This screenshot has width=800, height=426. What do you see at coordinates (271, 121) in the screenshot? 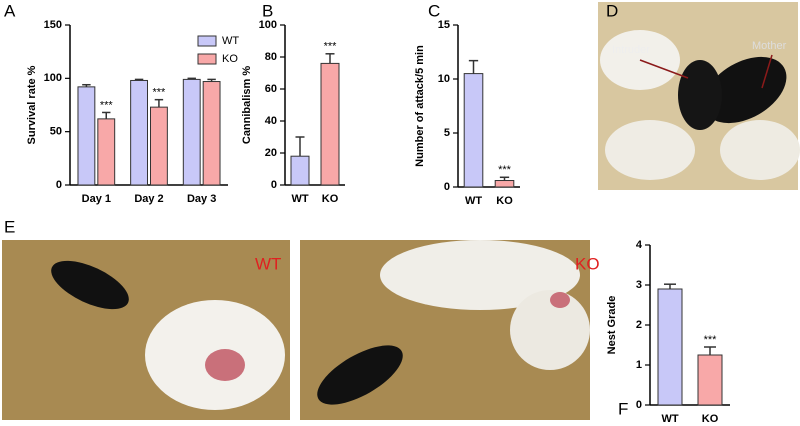
I see `y-tick-label: 40` at bounding box center [271, 121].